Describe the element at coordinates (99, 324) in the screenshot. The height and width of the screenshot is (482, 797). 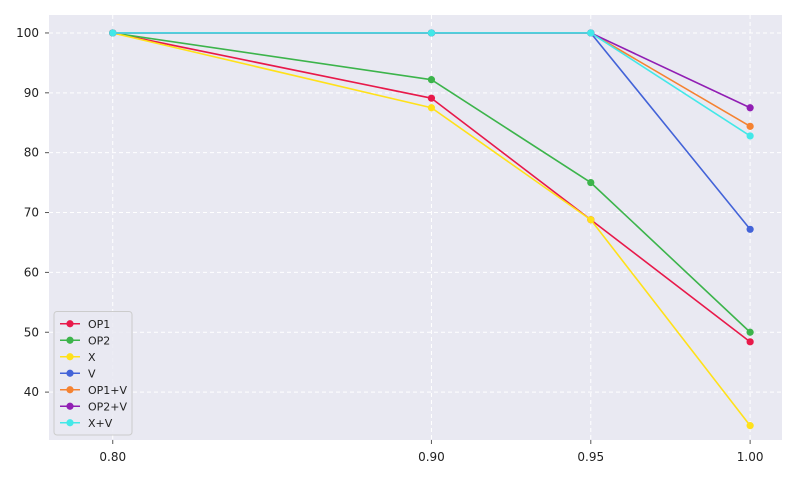
I see `legend-label: OP1` at that location.